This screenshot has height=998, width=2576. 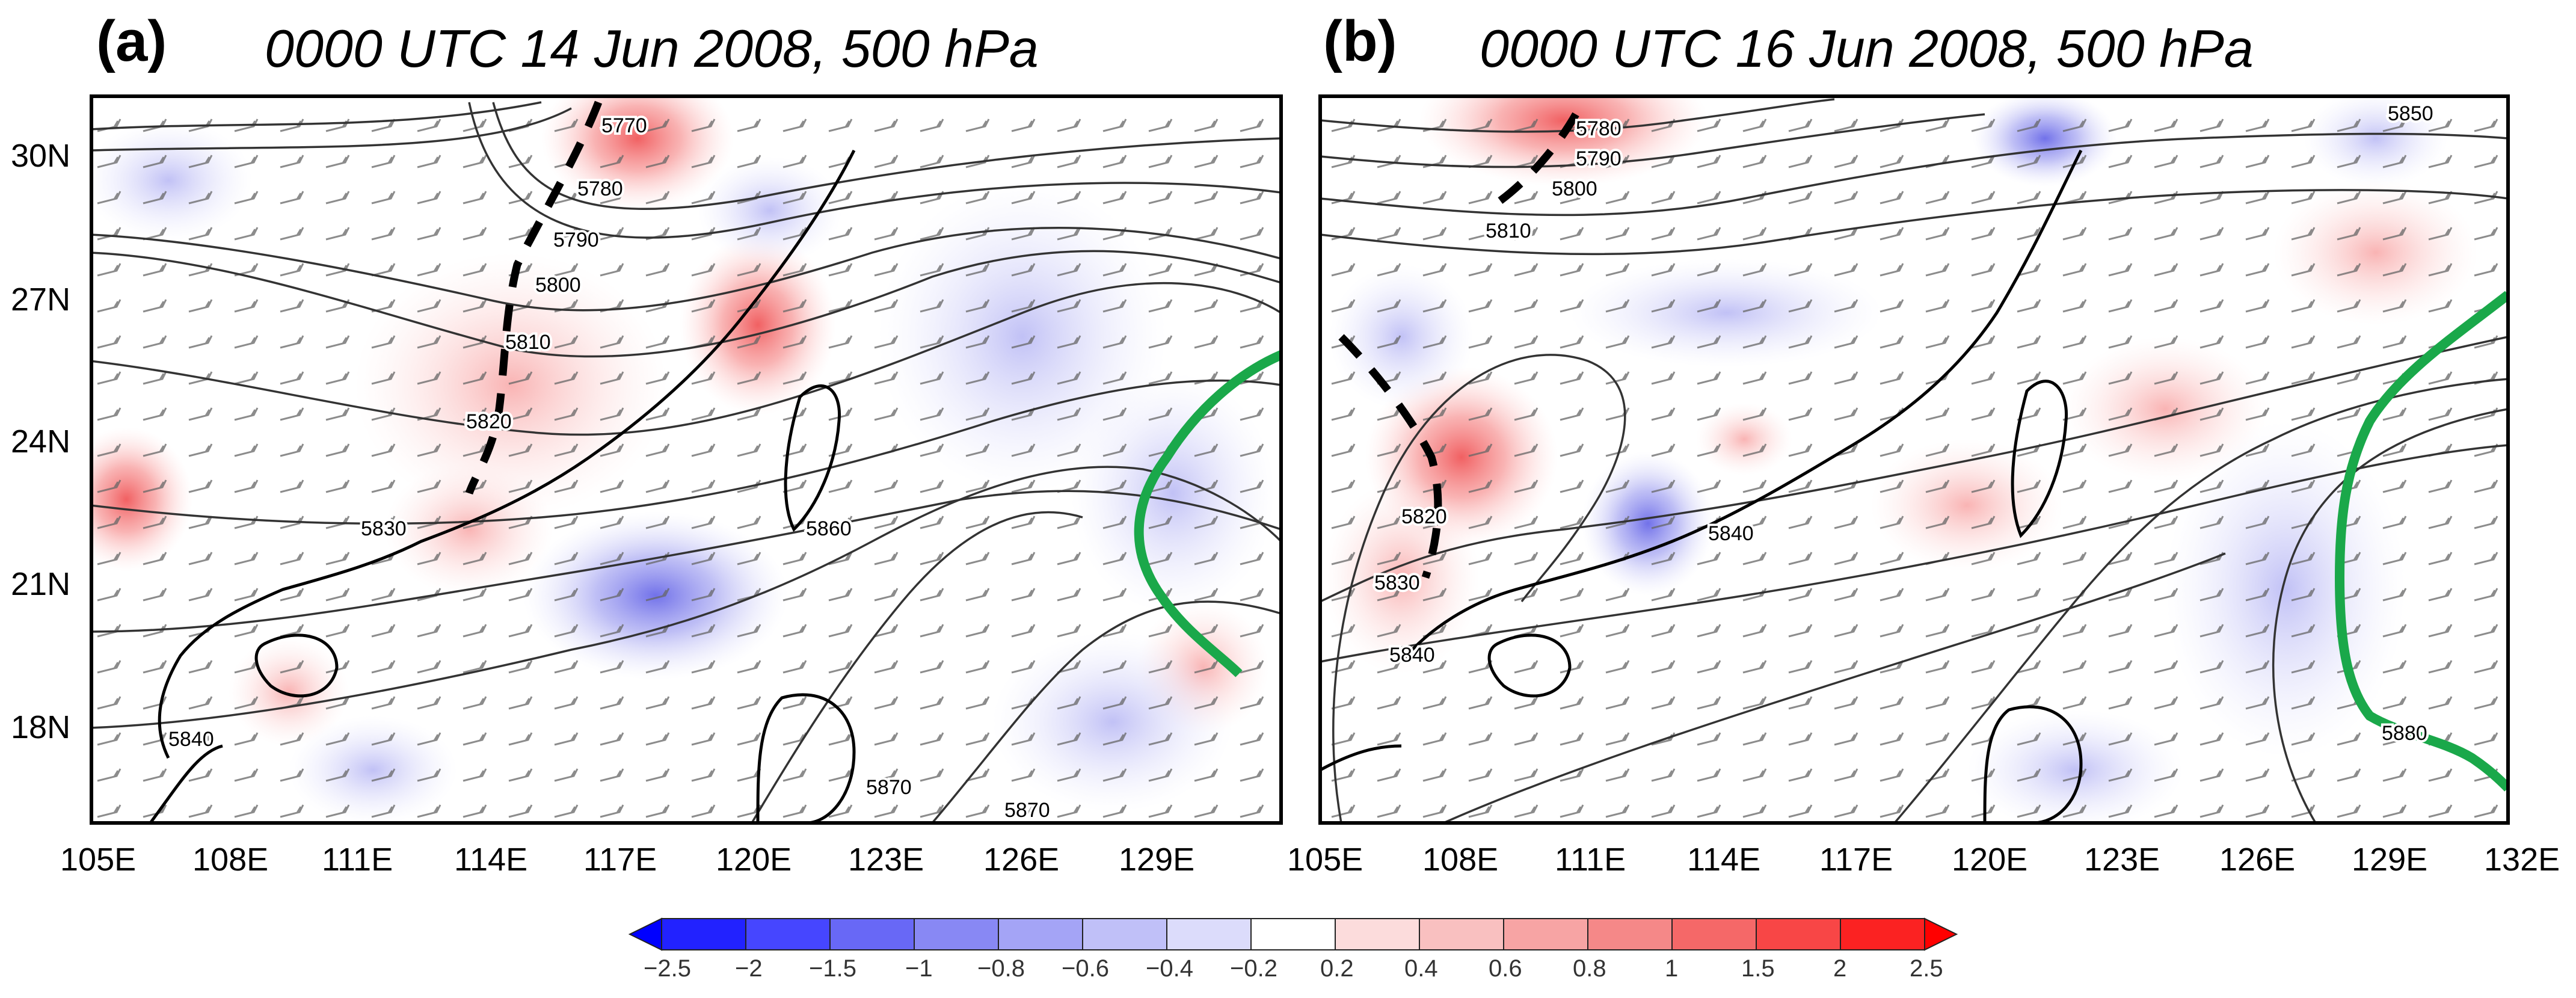 I want to click on contour-label: 5860, so click(x=829, y=528).